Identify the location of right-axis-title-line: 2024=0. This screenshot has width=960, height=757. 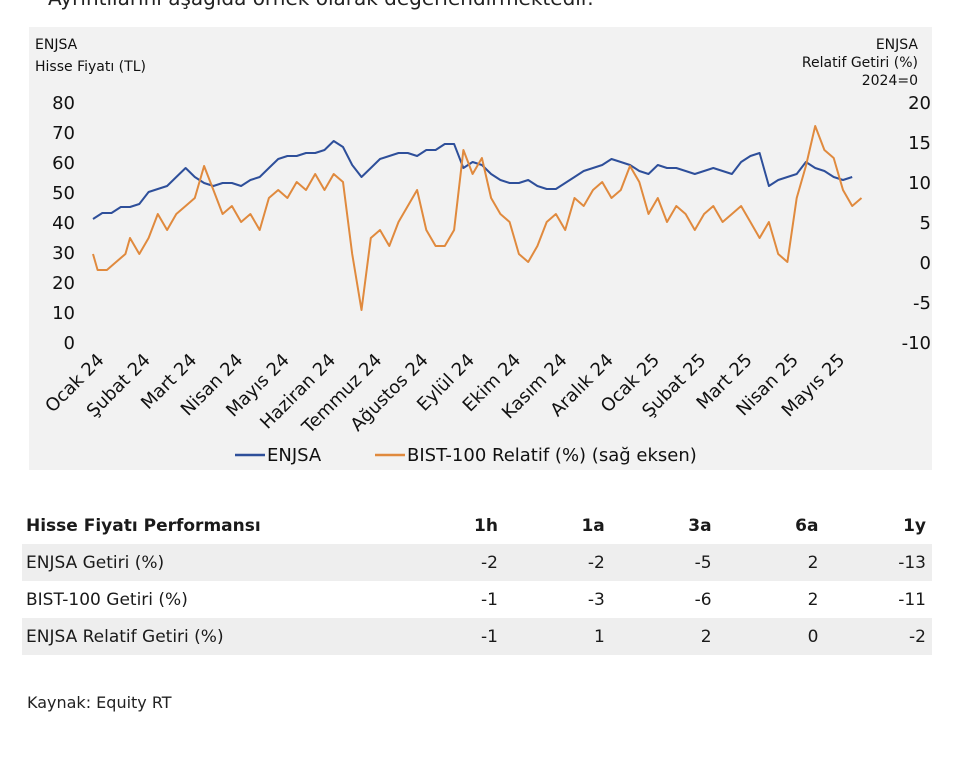
(890, 81).